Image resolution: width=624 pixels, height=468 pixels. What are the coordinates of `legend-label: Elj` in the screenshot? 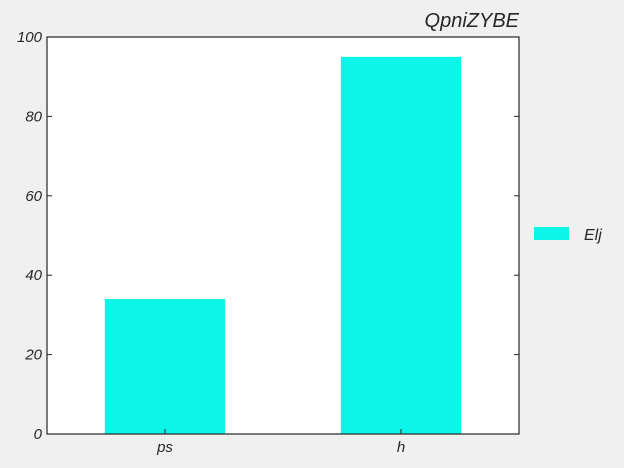 It's located at (593, 235).